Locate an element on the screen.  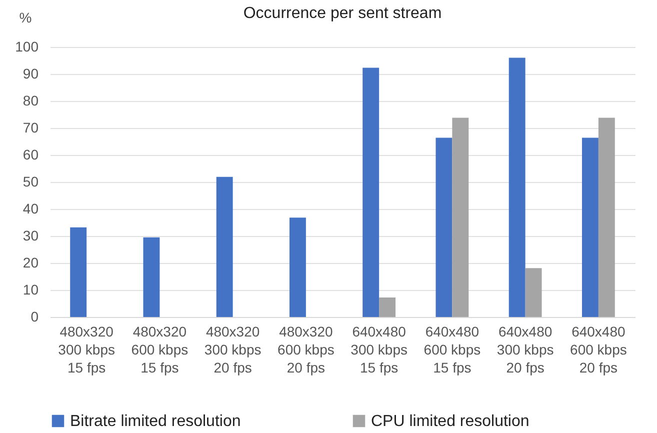
x-tick-label: 640x480 300 kbps 15 fps is located at coordinates (379, 350).